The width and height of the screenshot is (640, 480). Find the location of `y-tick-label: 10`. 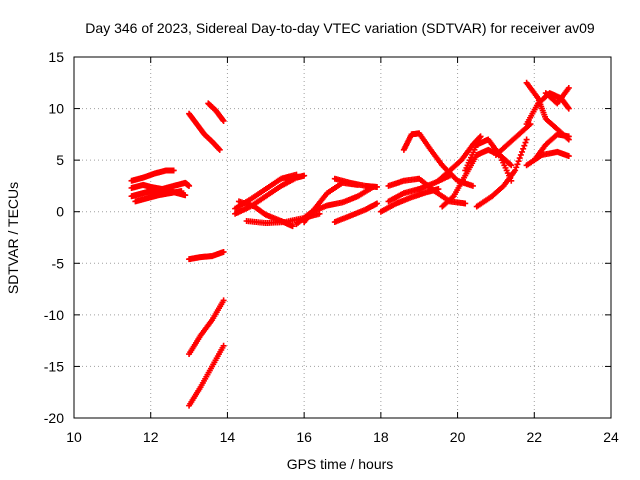

y-tick-label: 10 is located at coordinates (56, 109).